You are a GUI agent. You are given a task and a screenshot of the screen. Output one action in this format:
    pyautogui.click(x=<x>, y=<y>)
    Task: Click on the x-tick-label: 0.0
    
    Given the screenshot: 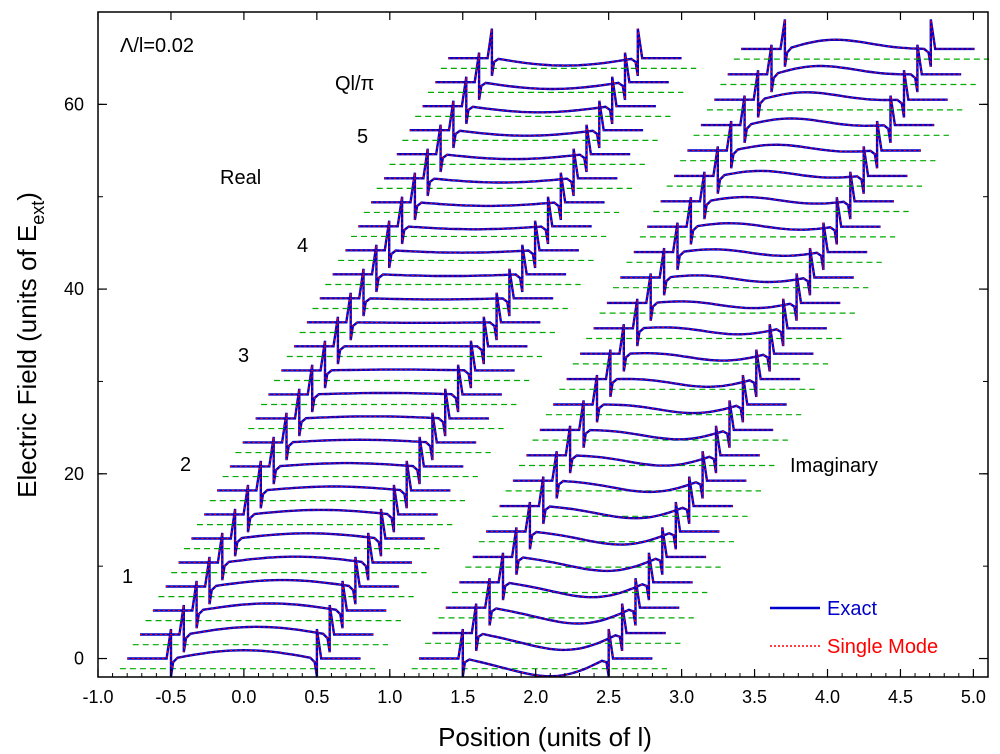 What is the action you would take?
    pyautogui.click(x=243, y=697)
    